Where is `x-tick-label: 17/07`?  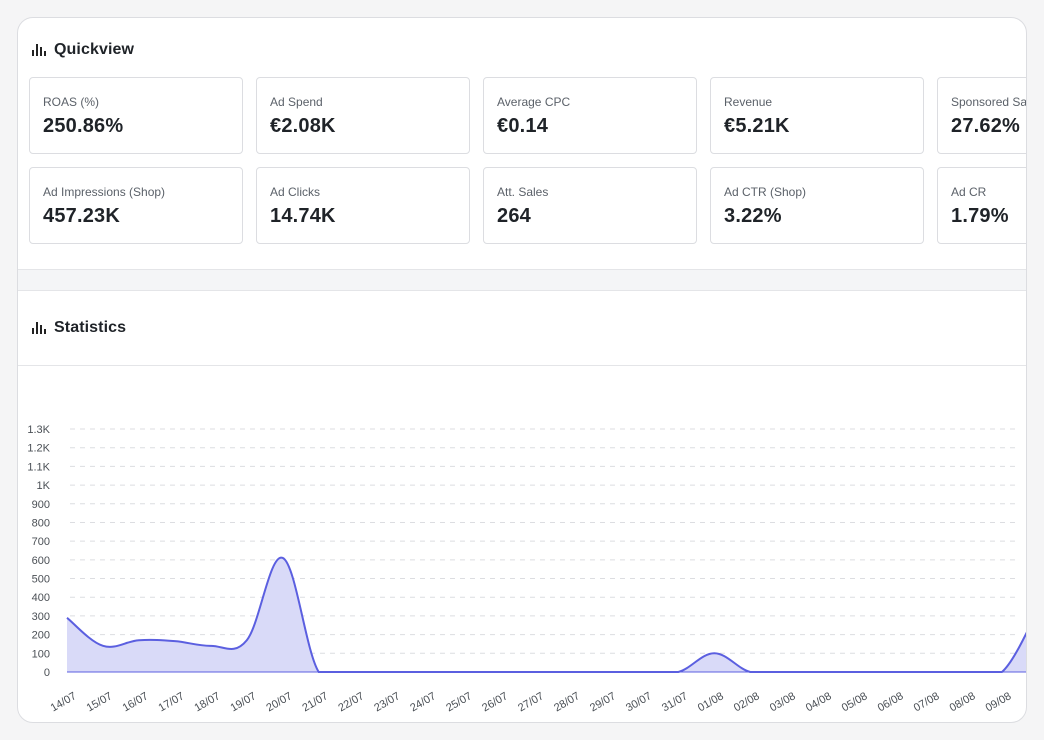
x-tick-label: 17/07 is located at coordinates (172, 702).